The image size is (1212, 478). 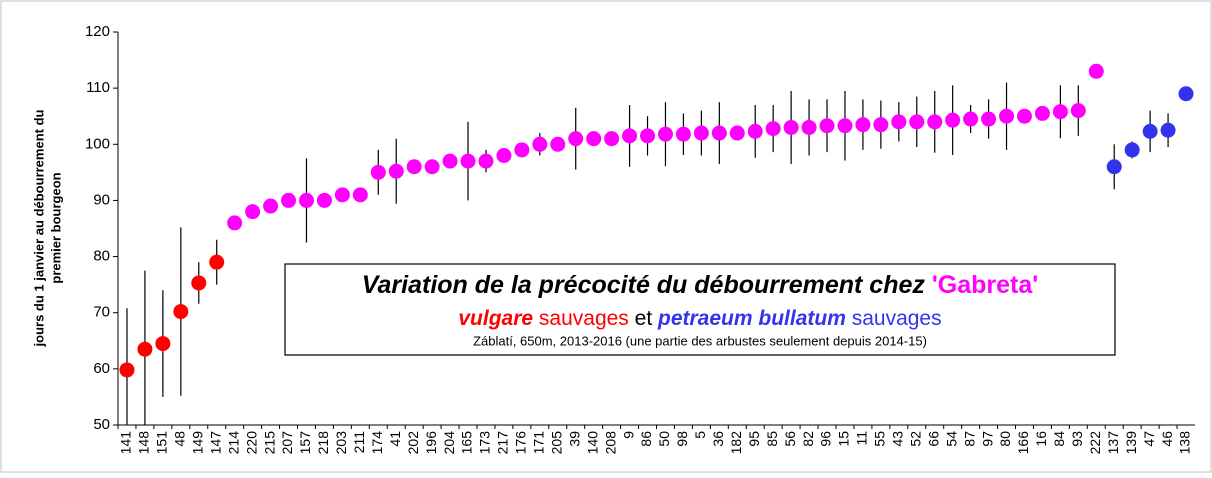 What do you see at coordinates (574, 439) in the screenshot?
I see `x-tick-label: 39` at bounding box center [574, 439].